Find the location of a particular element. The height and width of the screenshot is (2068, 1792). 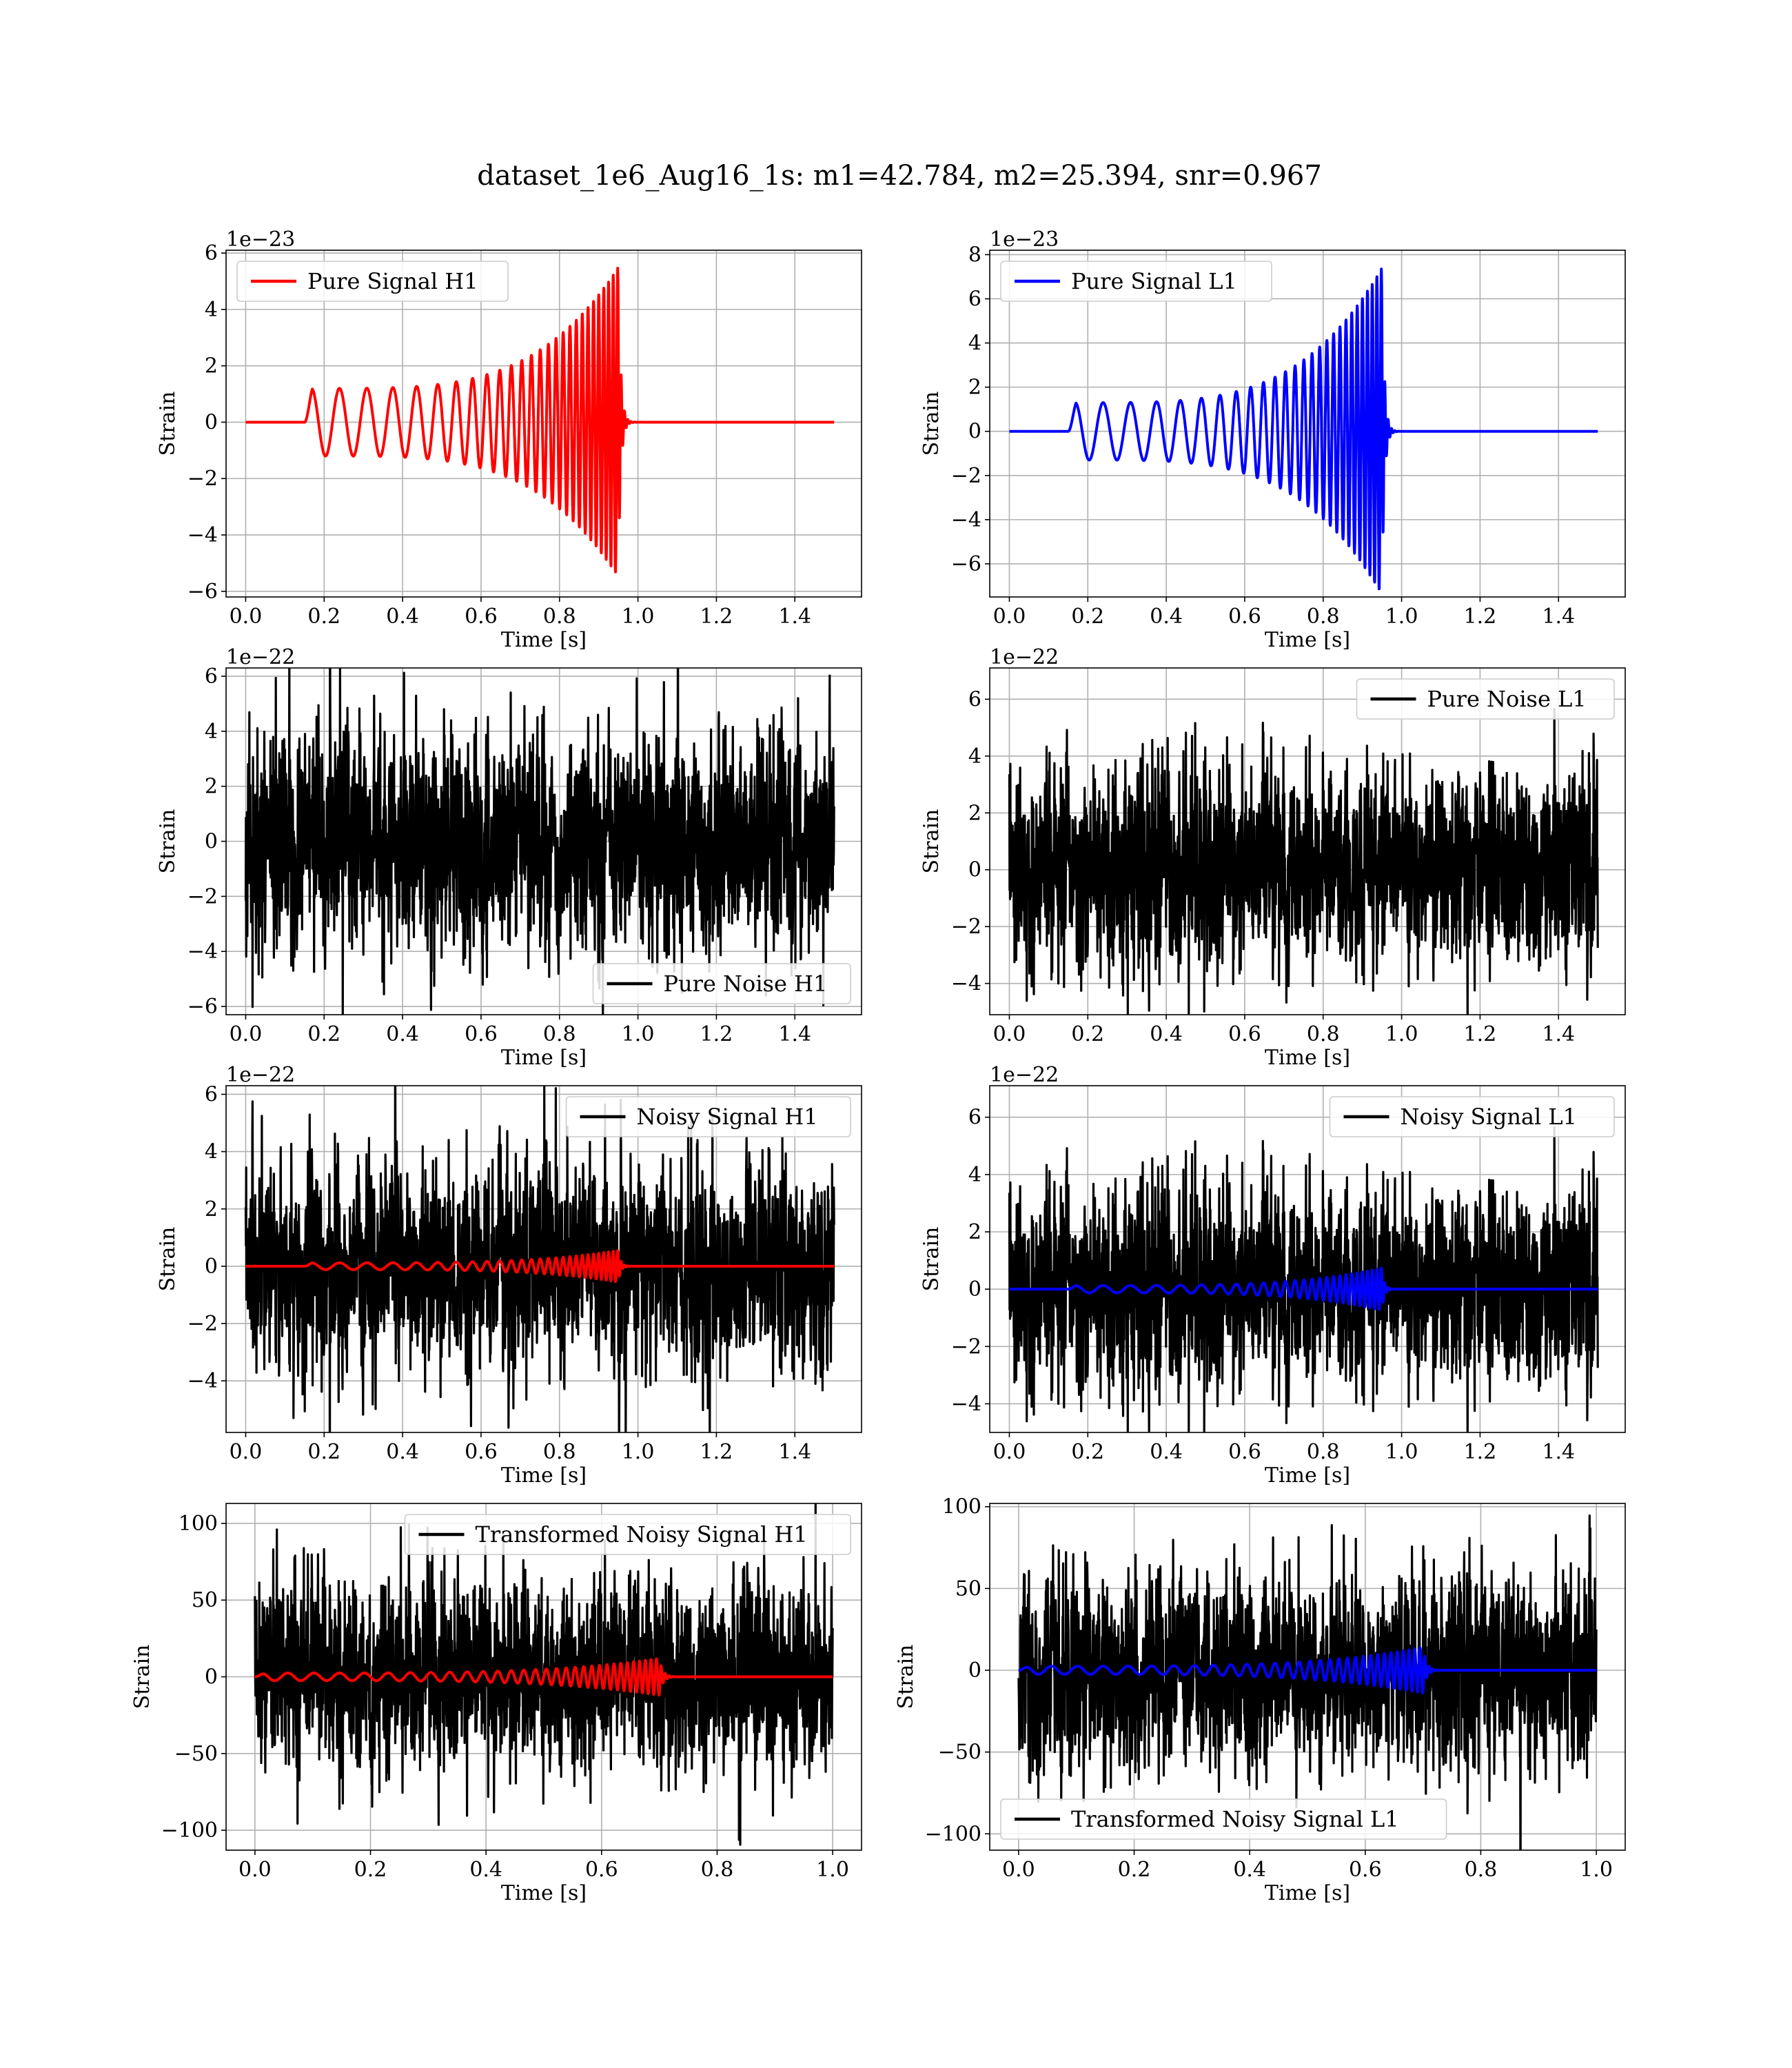

noisy-signal-h1-series-0-line is located at coordinates (539, 1259).